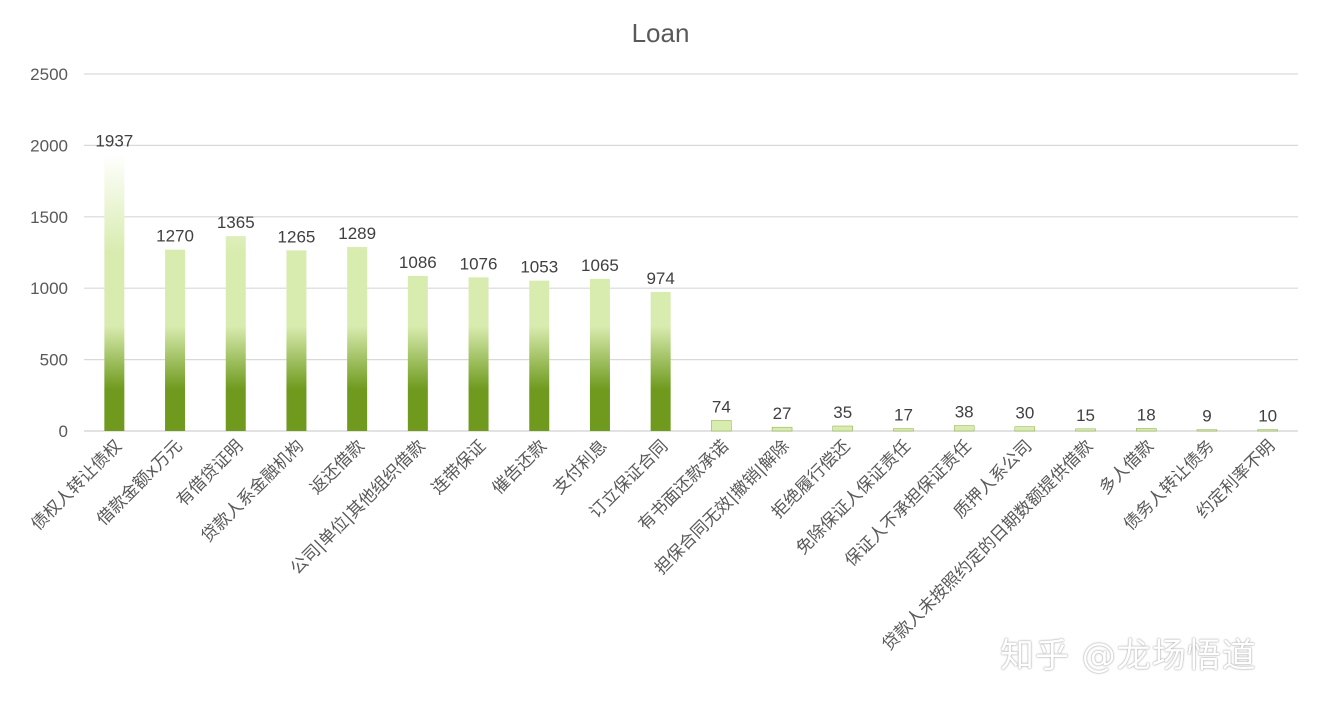 This screenshot has height=708, width=1321. What do you see at coordinates (49, 74) in the screenshot?
I see `y-tick-label: 2500` at bounding box center [49, 74].